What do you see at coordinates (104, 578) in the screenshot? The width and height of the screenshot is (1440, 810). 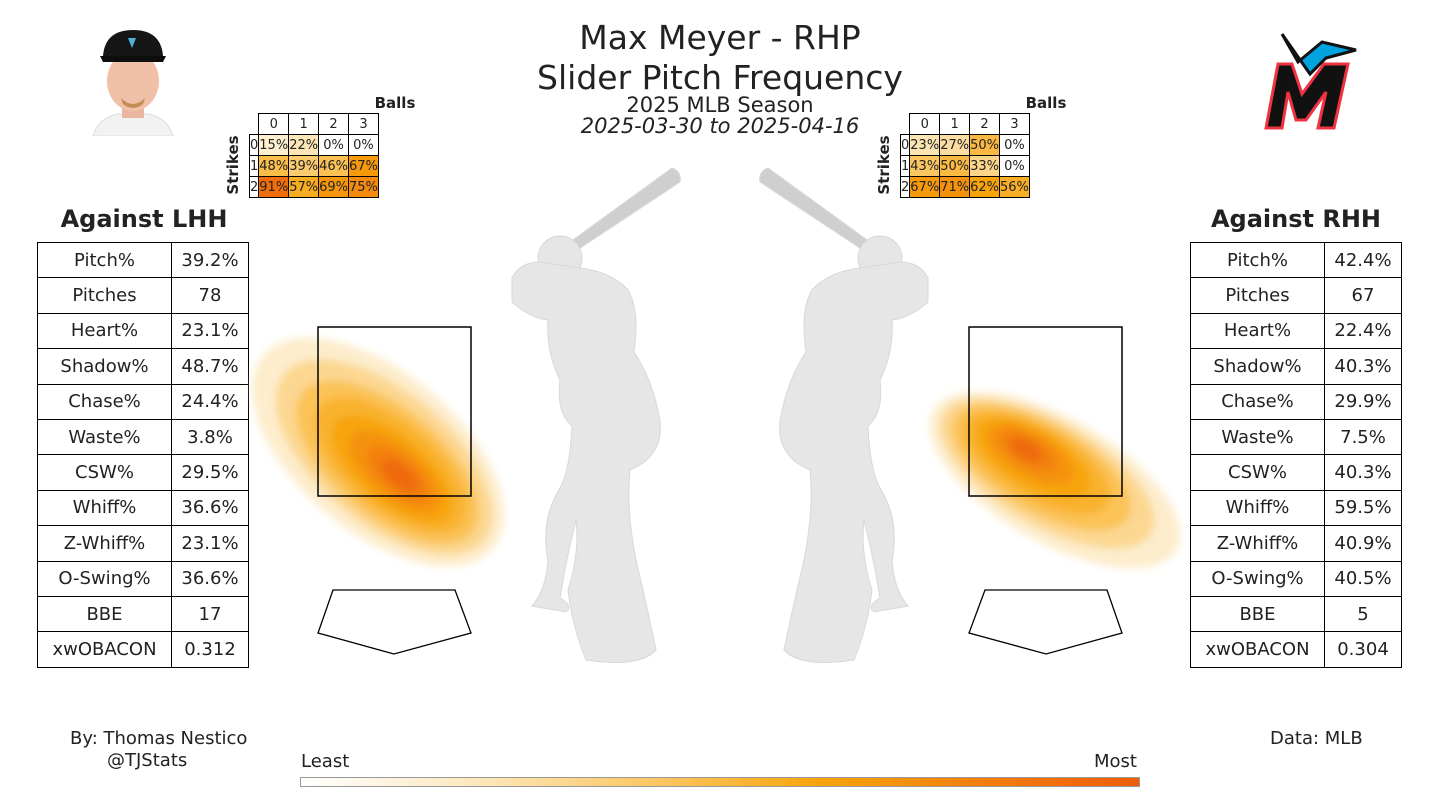 I see `stat-label: O-Swing%` at bounding box center [104, 578].